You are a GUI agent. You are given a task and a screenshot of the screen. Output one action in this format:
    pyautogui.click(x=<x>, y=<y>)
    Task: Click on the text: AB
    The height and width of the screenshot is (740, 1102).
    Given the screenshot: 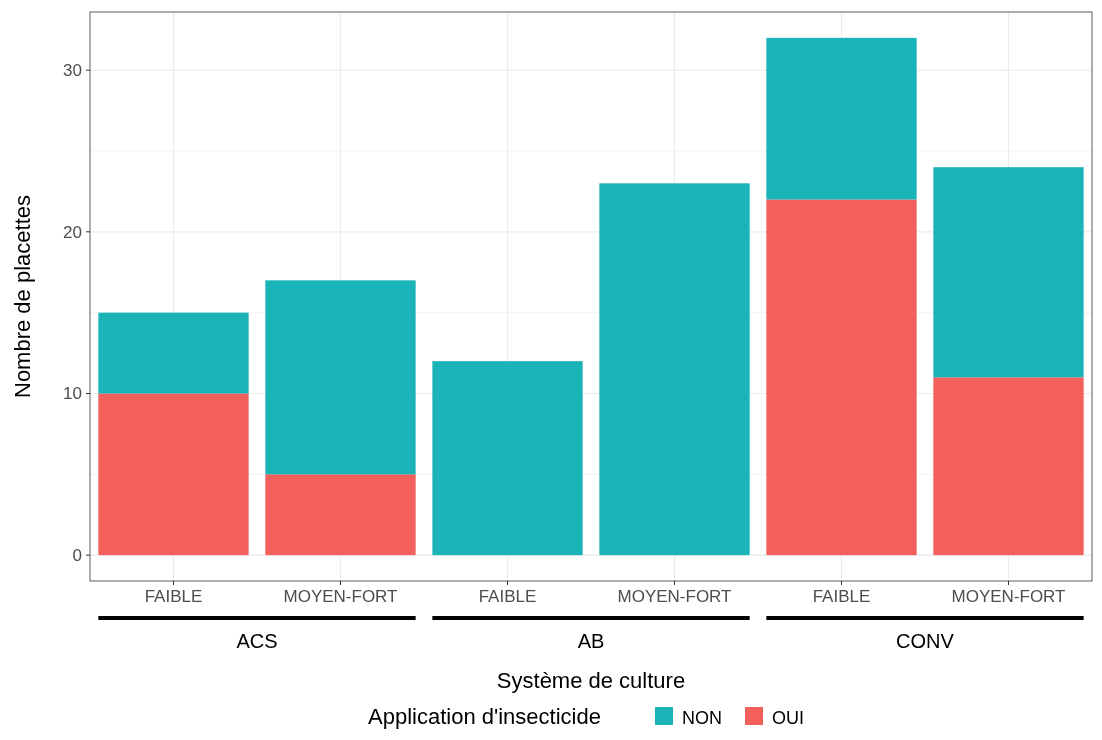 What is the action you would take?
    pyautogui.click(x=591, y=641)
    